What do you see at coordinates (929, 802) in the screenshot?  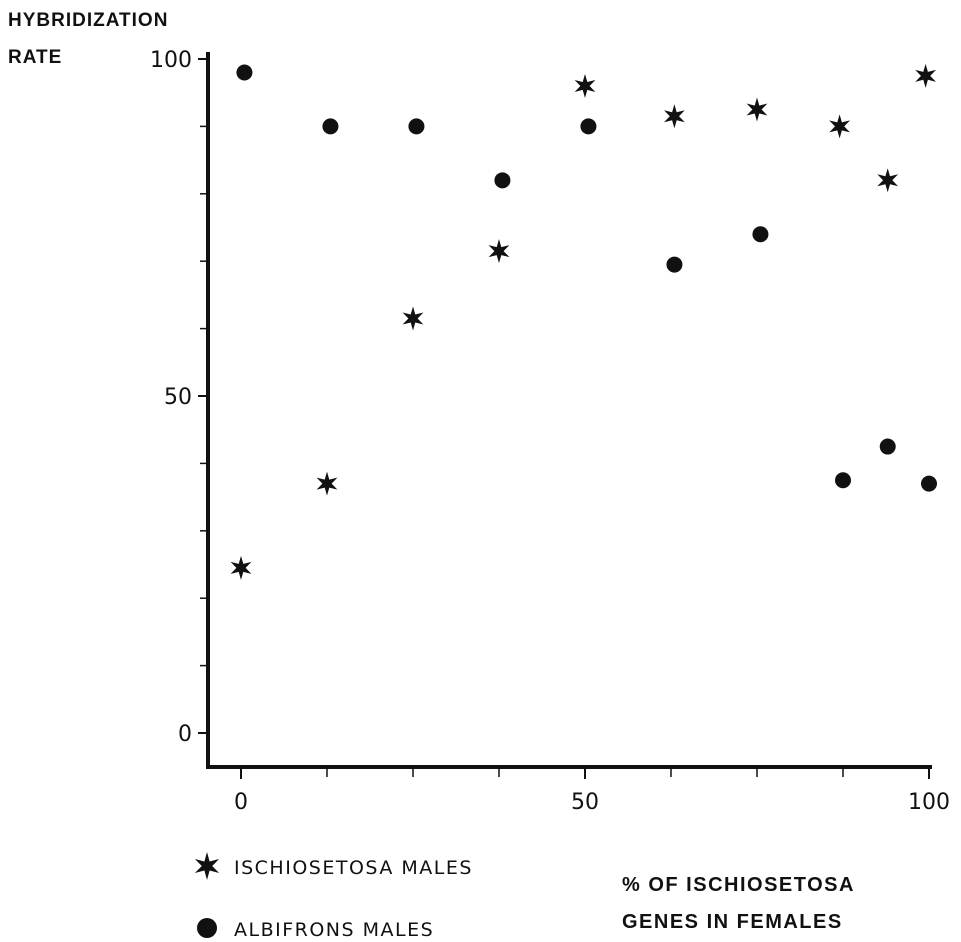 I see `x-tick-label: 100` at bounding box center [929, 802].